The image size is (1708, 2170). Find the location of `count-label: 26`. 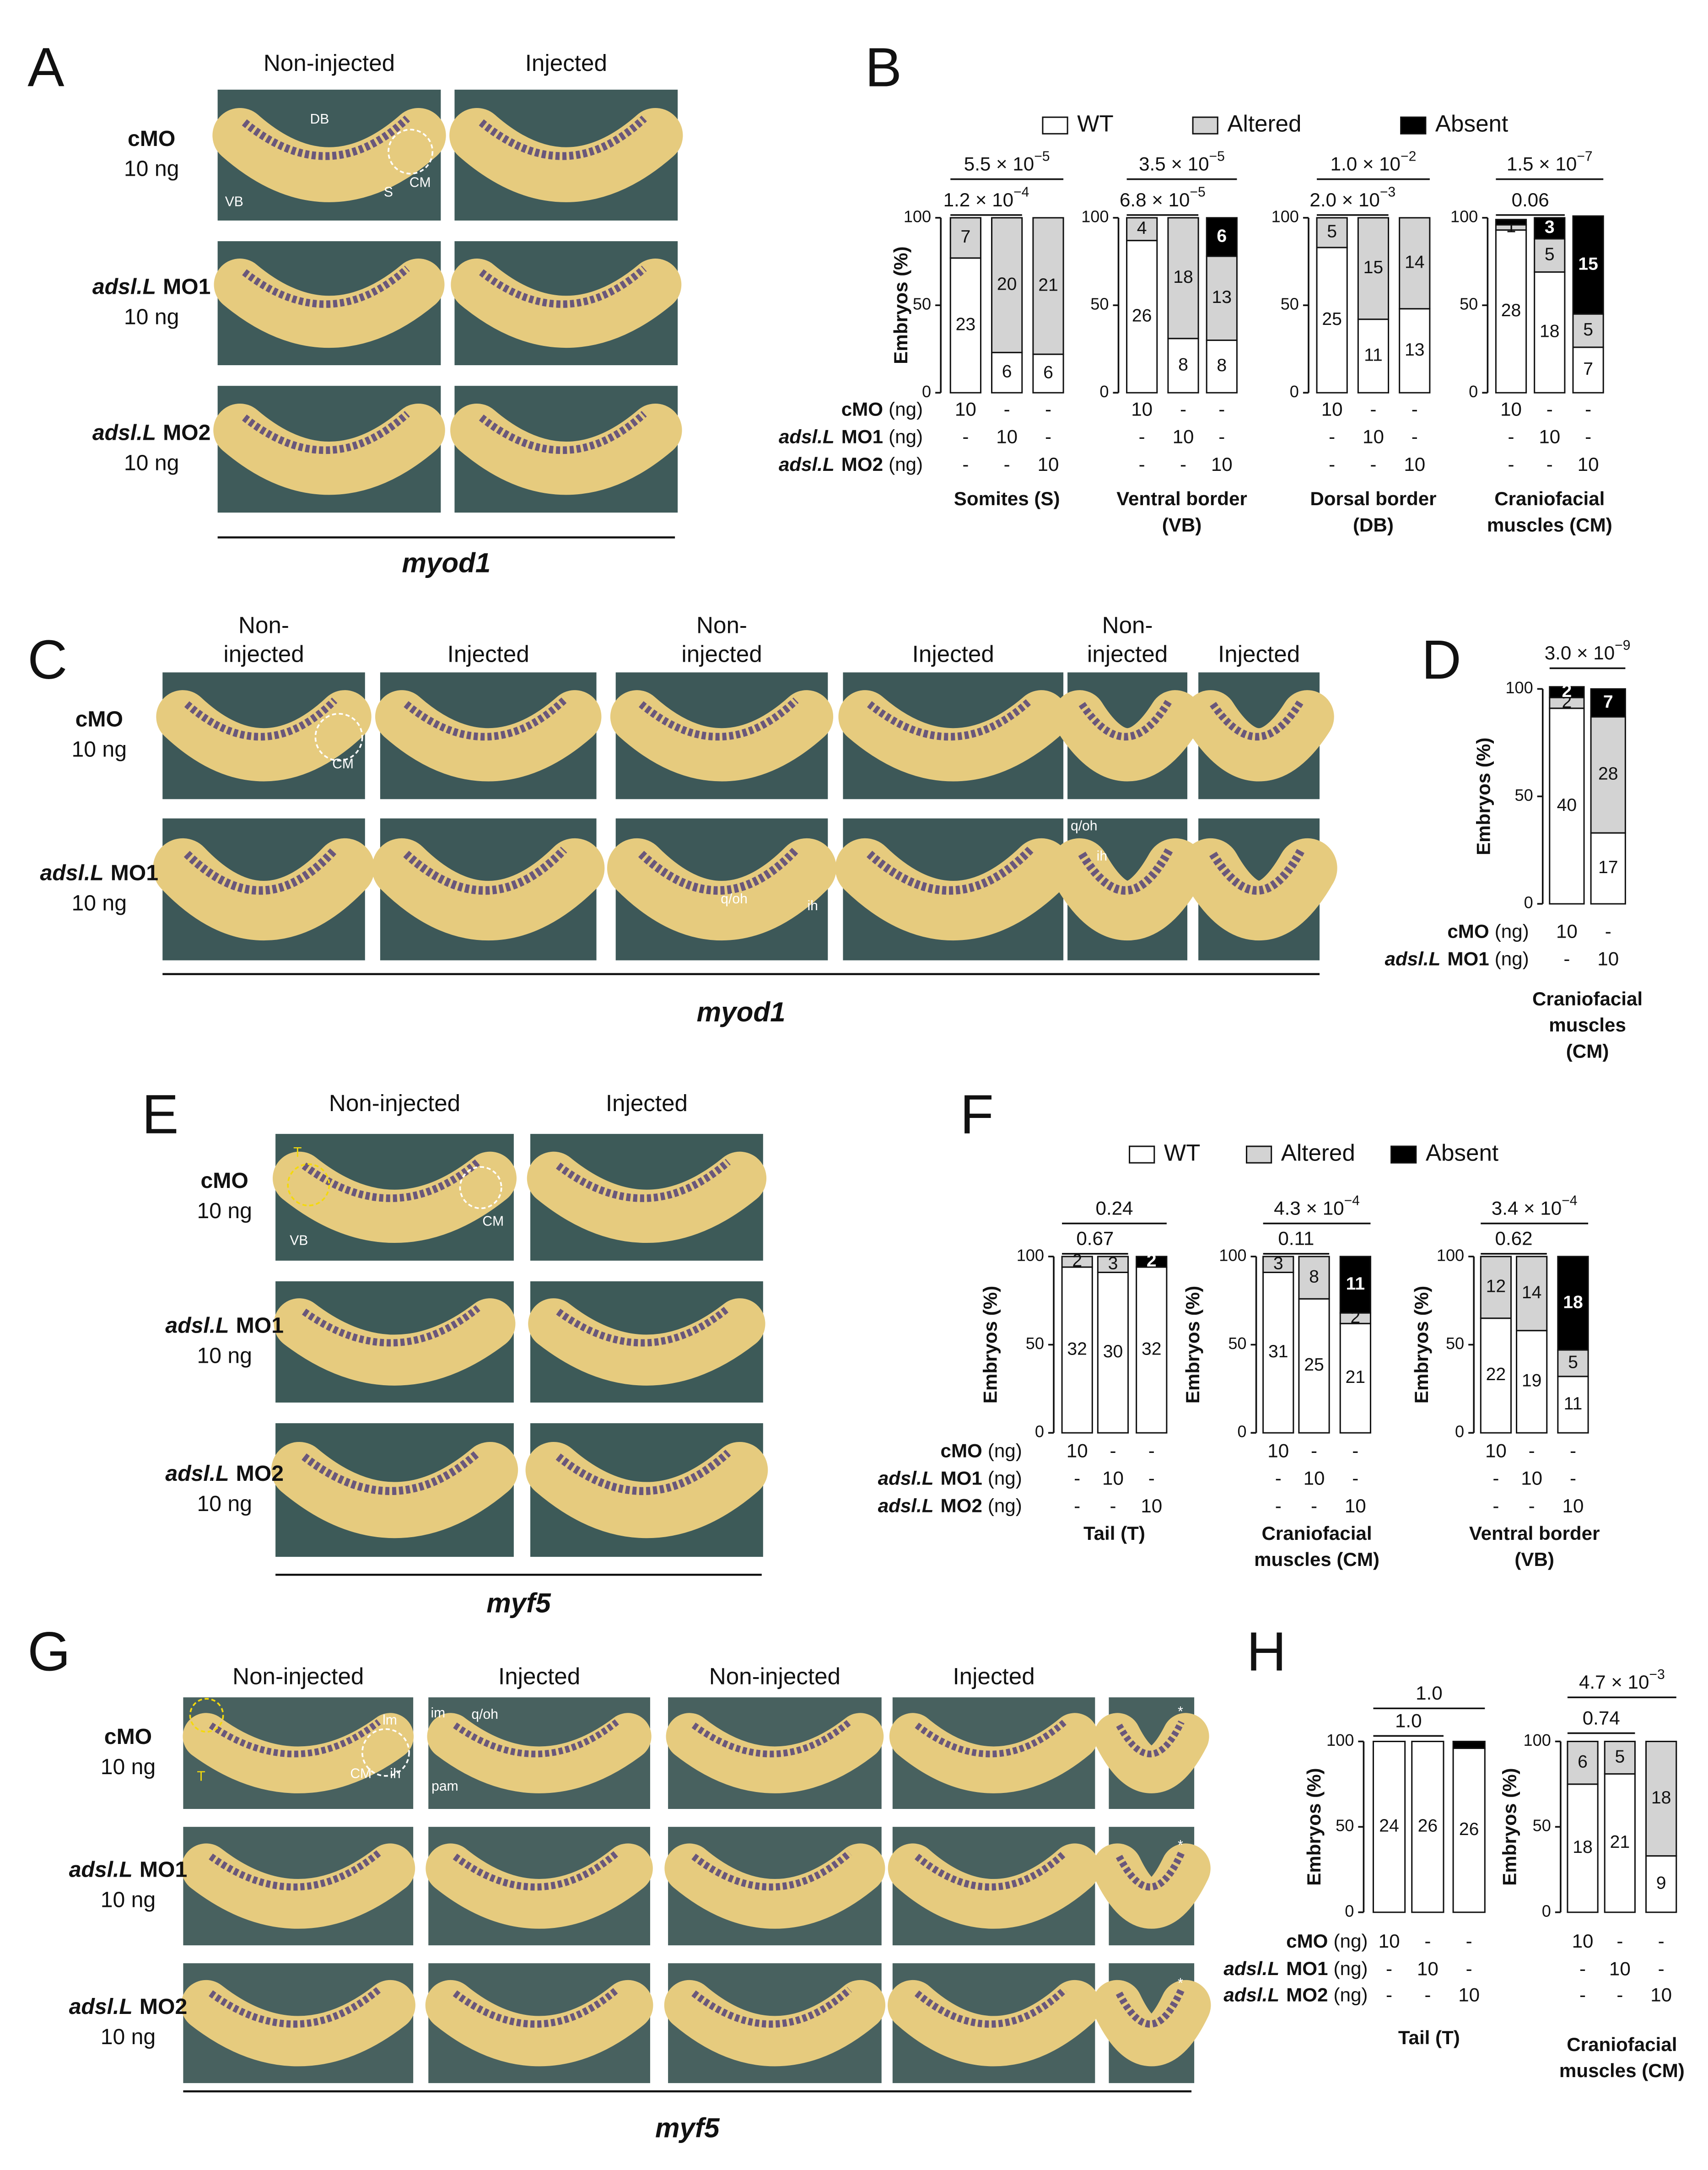

count-label: 26 is located at coordinates (1469, 1829).